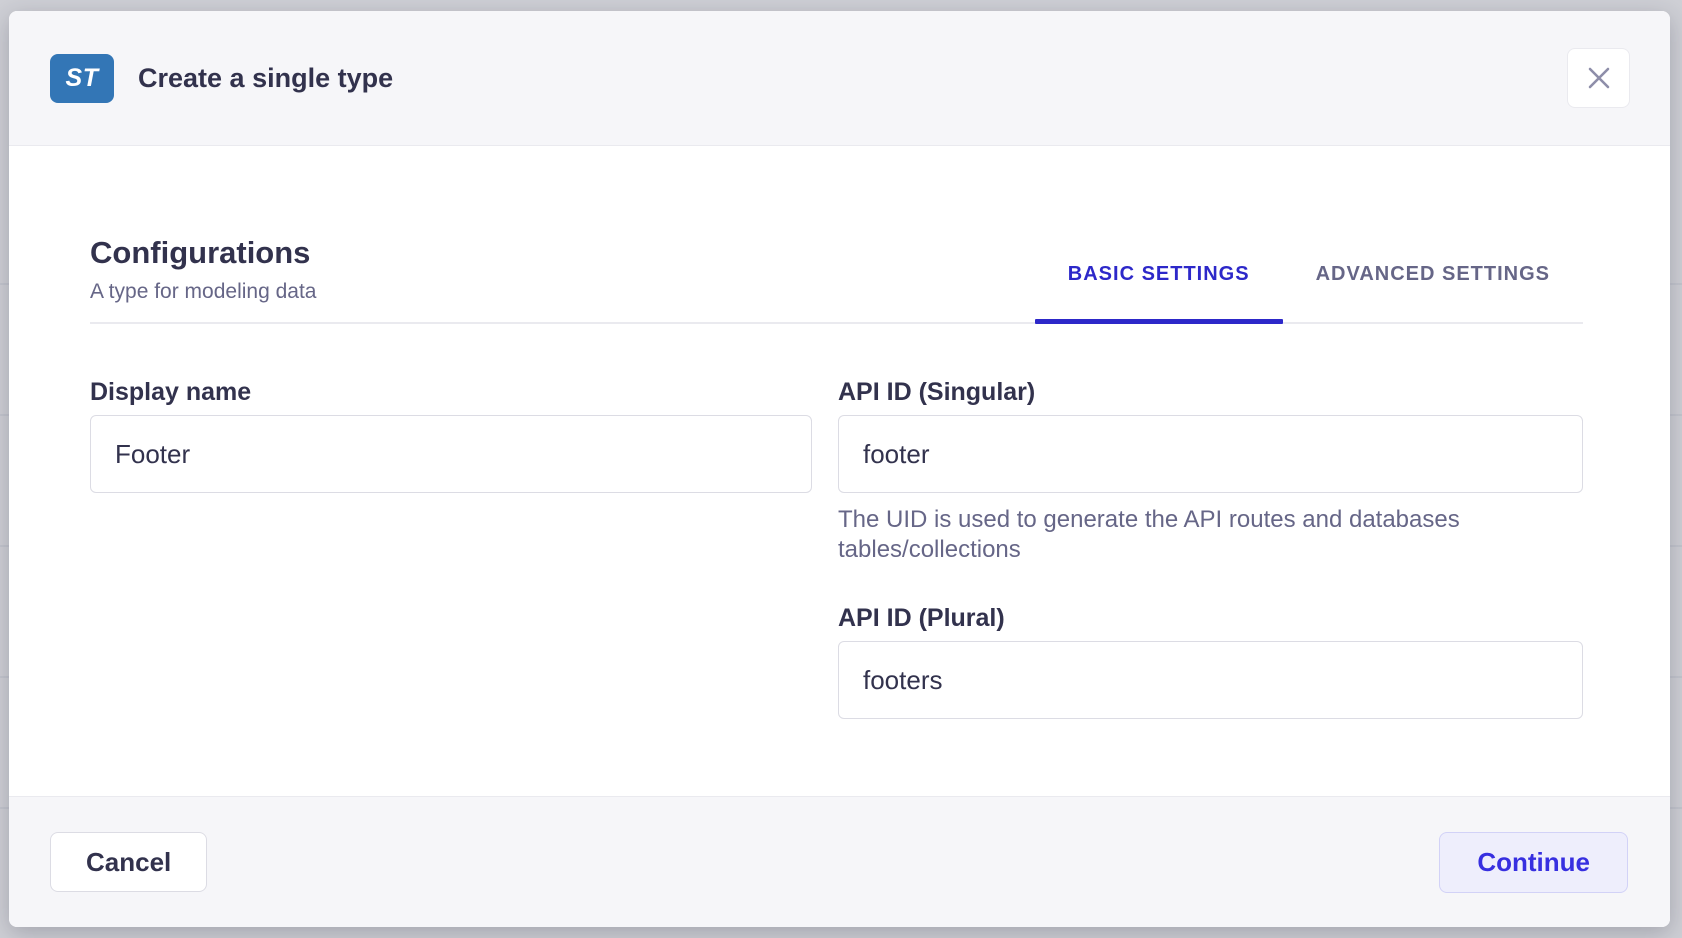 Image resolution: width=1682 pixels, height=938 pixels. I want to click on close-button, so click(1598, 78).